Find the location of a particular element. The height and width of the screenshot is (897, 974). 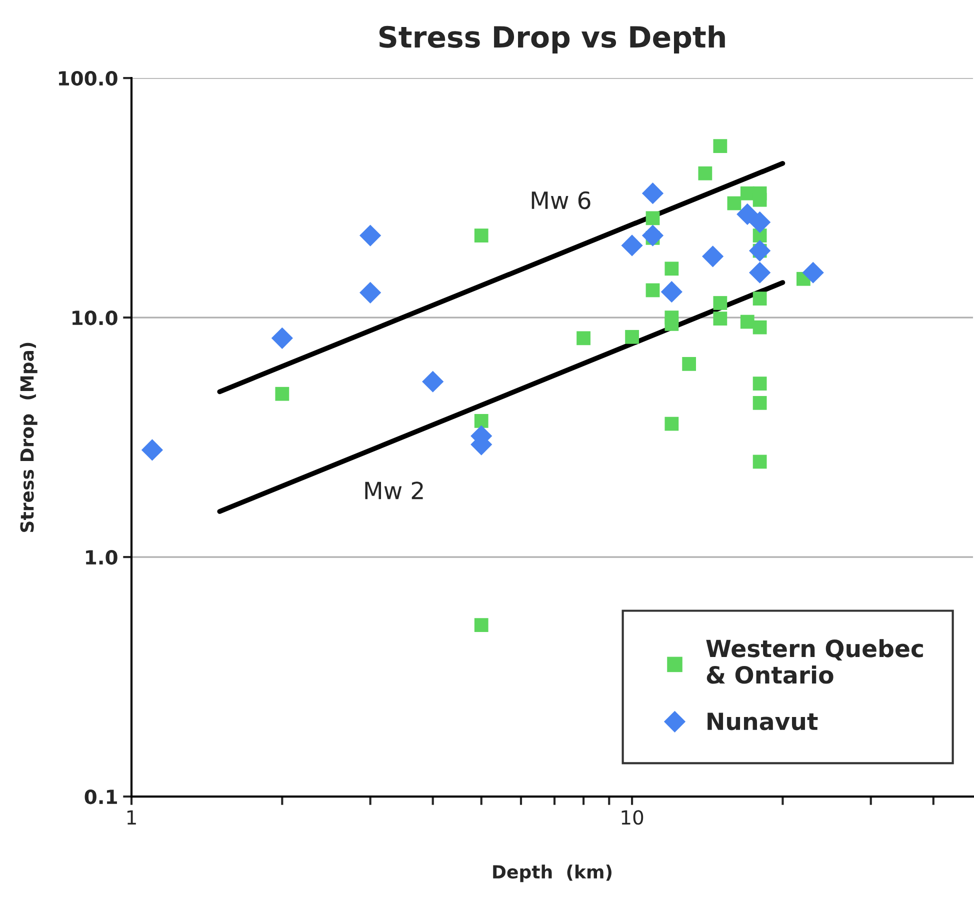

chart-title: Stress Drop vs Depth is located at coordinates (552, 39).